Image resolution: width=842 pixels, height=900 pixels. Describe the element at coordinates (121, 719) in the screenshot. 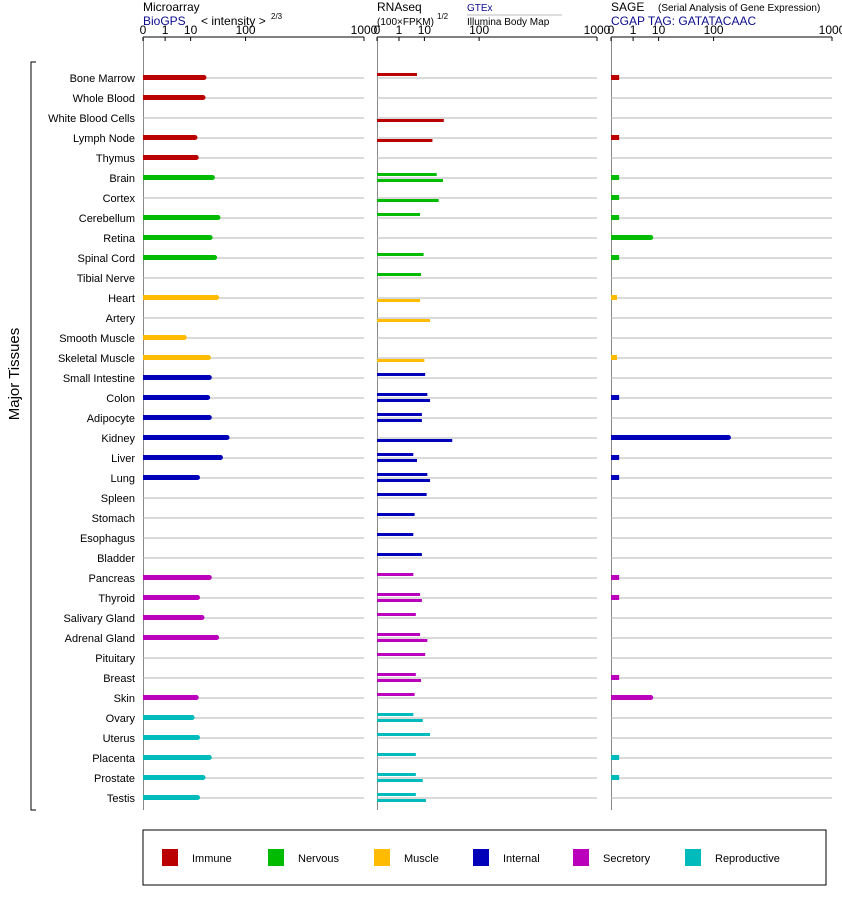

I see `tissue-label: Ovary` at that location.